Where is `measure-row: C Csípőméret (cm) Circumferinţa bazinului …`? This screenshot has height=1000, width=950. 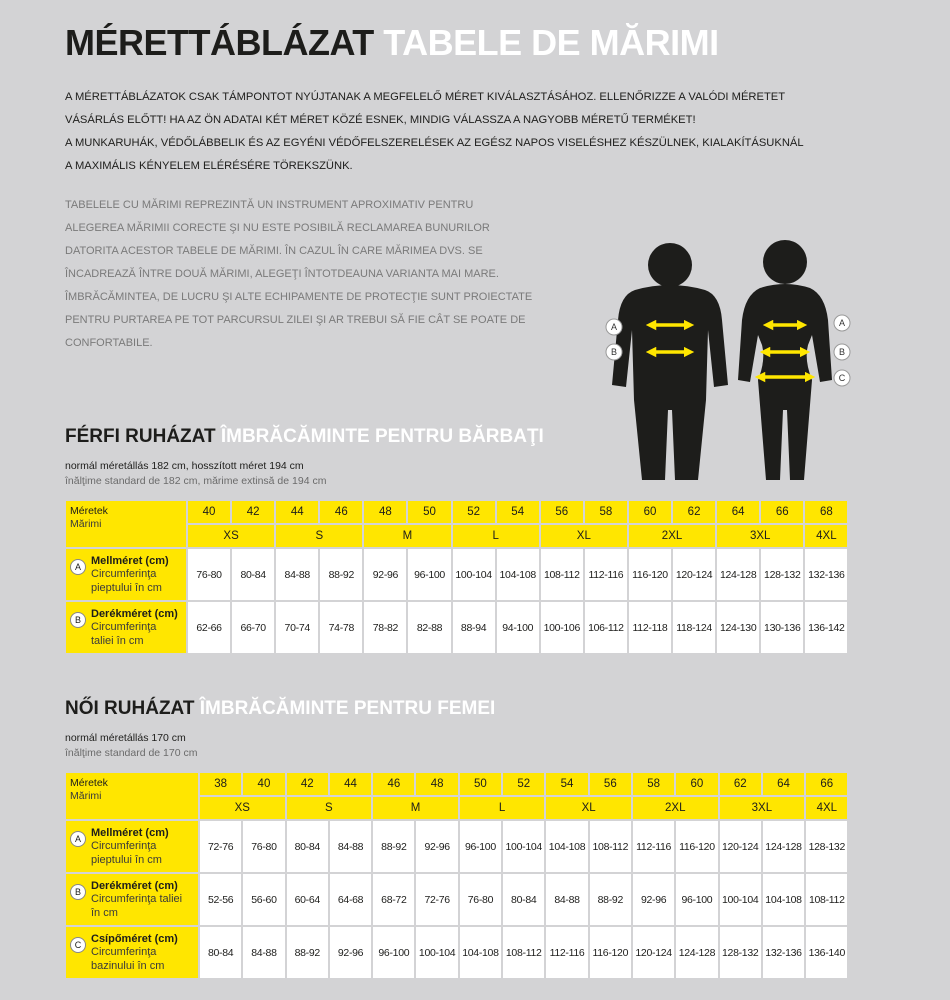
measure-row: C Csípőméret (cm) Circumferinţa bazinului … is located at coordinates (457, 952).